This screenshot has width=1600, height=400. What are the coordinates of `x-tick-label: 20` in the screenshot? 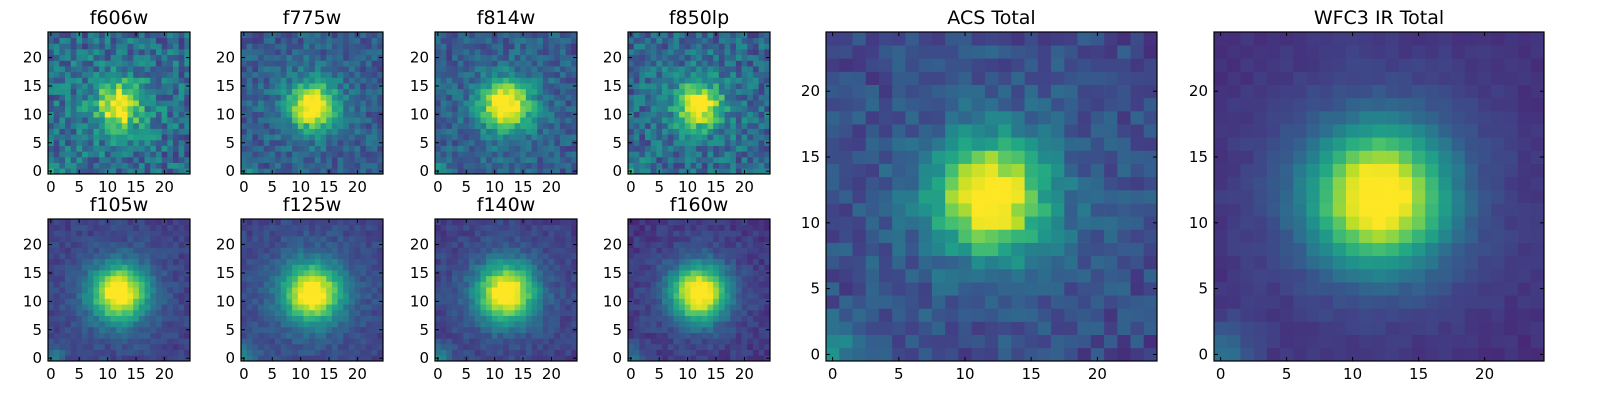 It's located at (357, 374).